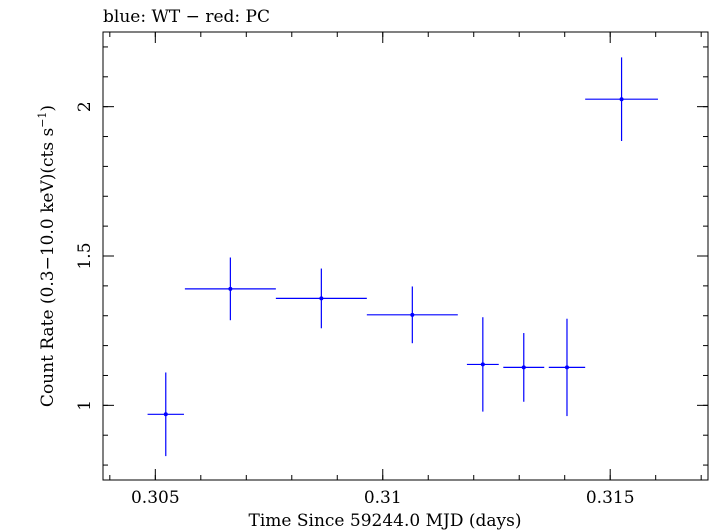 This screenshot has width=709, height=532. I want to click on x-tick-label: 0.315, so click(610, 498).